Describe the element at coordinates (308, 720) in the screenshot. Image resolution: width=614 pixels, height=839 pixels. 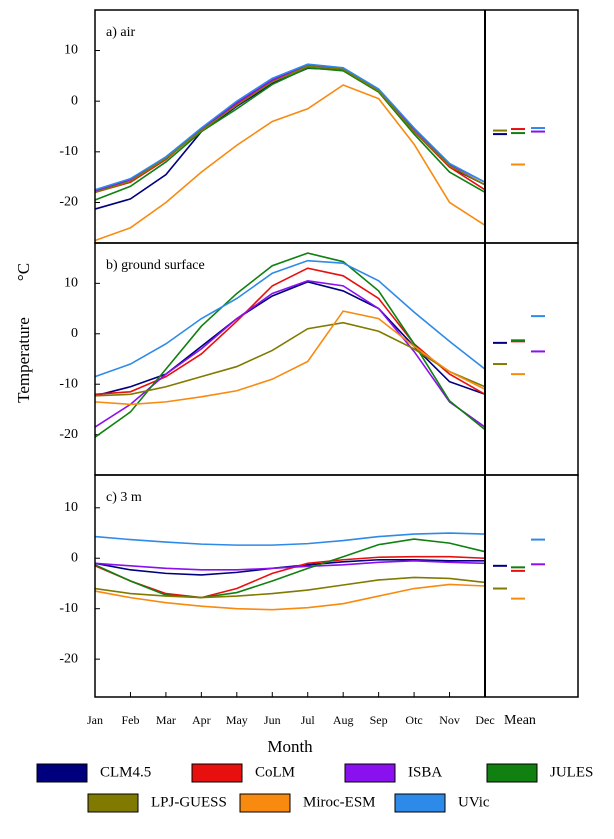
I see `x-tick-label: Jul` at that location.